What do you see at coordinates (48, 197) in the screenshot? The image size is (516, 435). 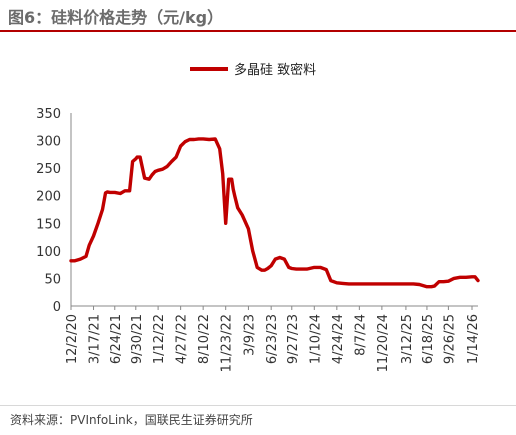 I see `y-tick-label: 200` at bounding box center [48, 197].